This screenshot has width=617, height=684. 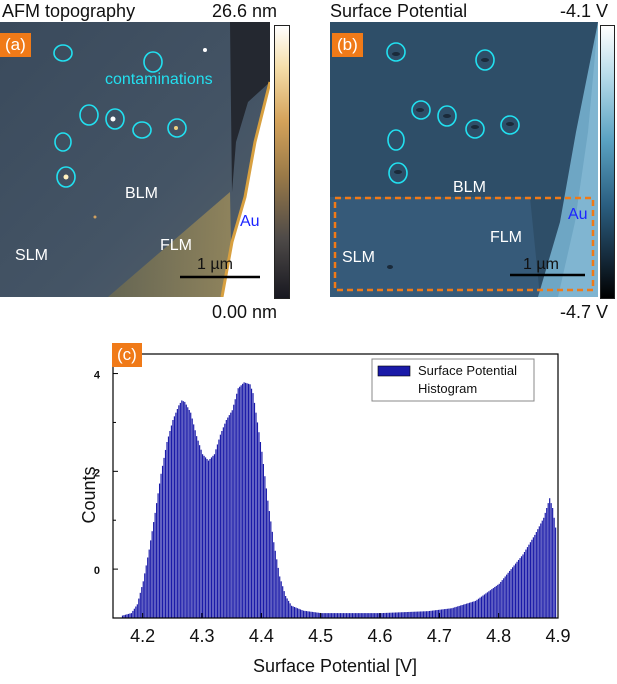 I want to click on region-slm: SLM, so click(x=358, y=257).